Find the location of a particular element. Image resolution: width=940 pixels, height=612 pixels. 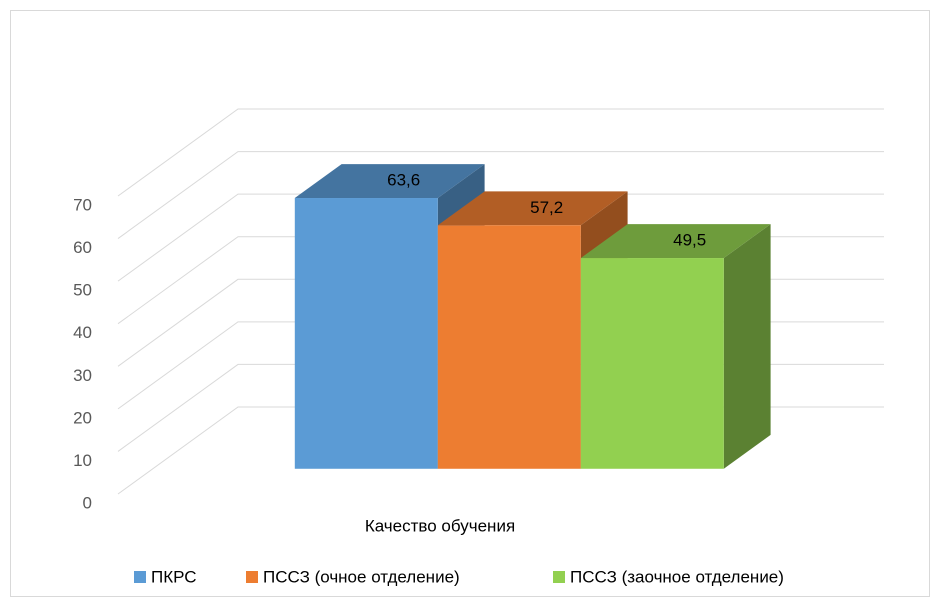

legend-label: ПКРС is located at coordinates (174, 576).